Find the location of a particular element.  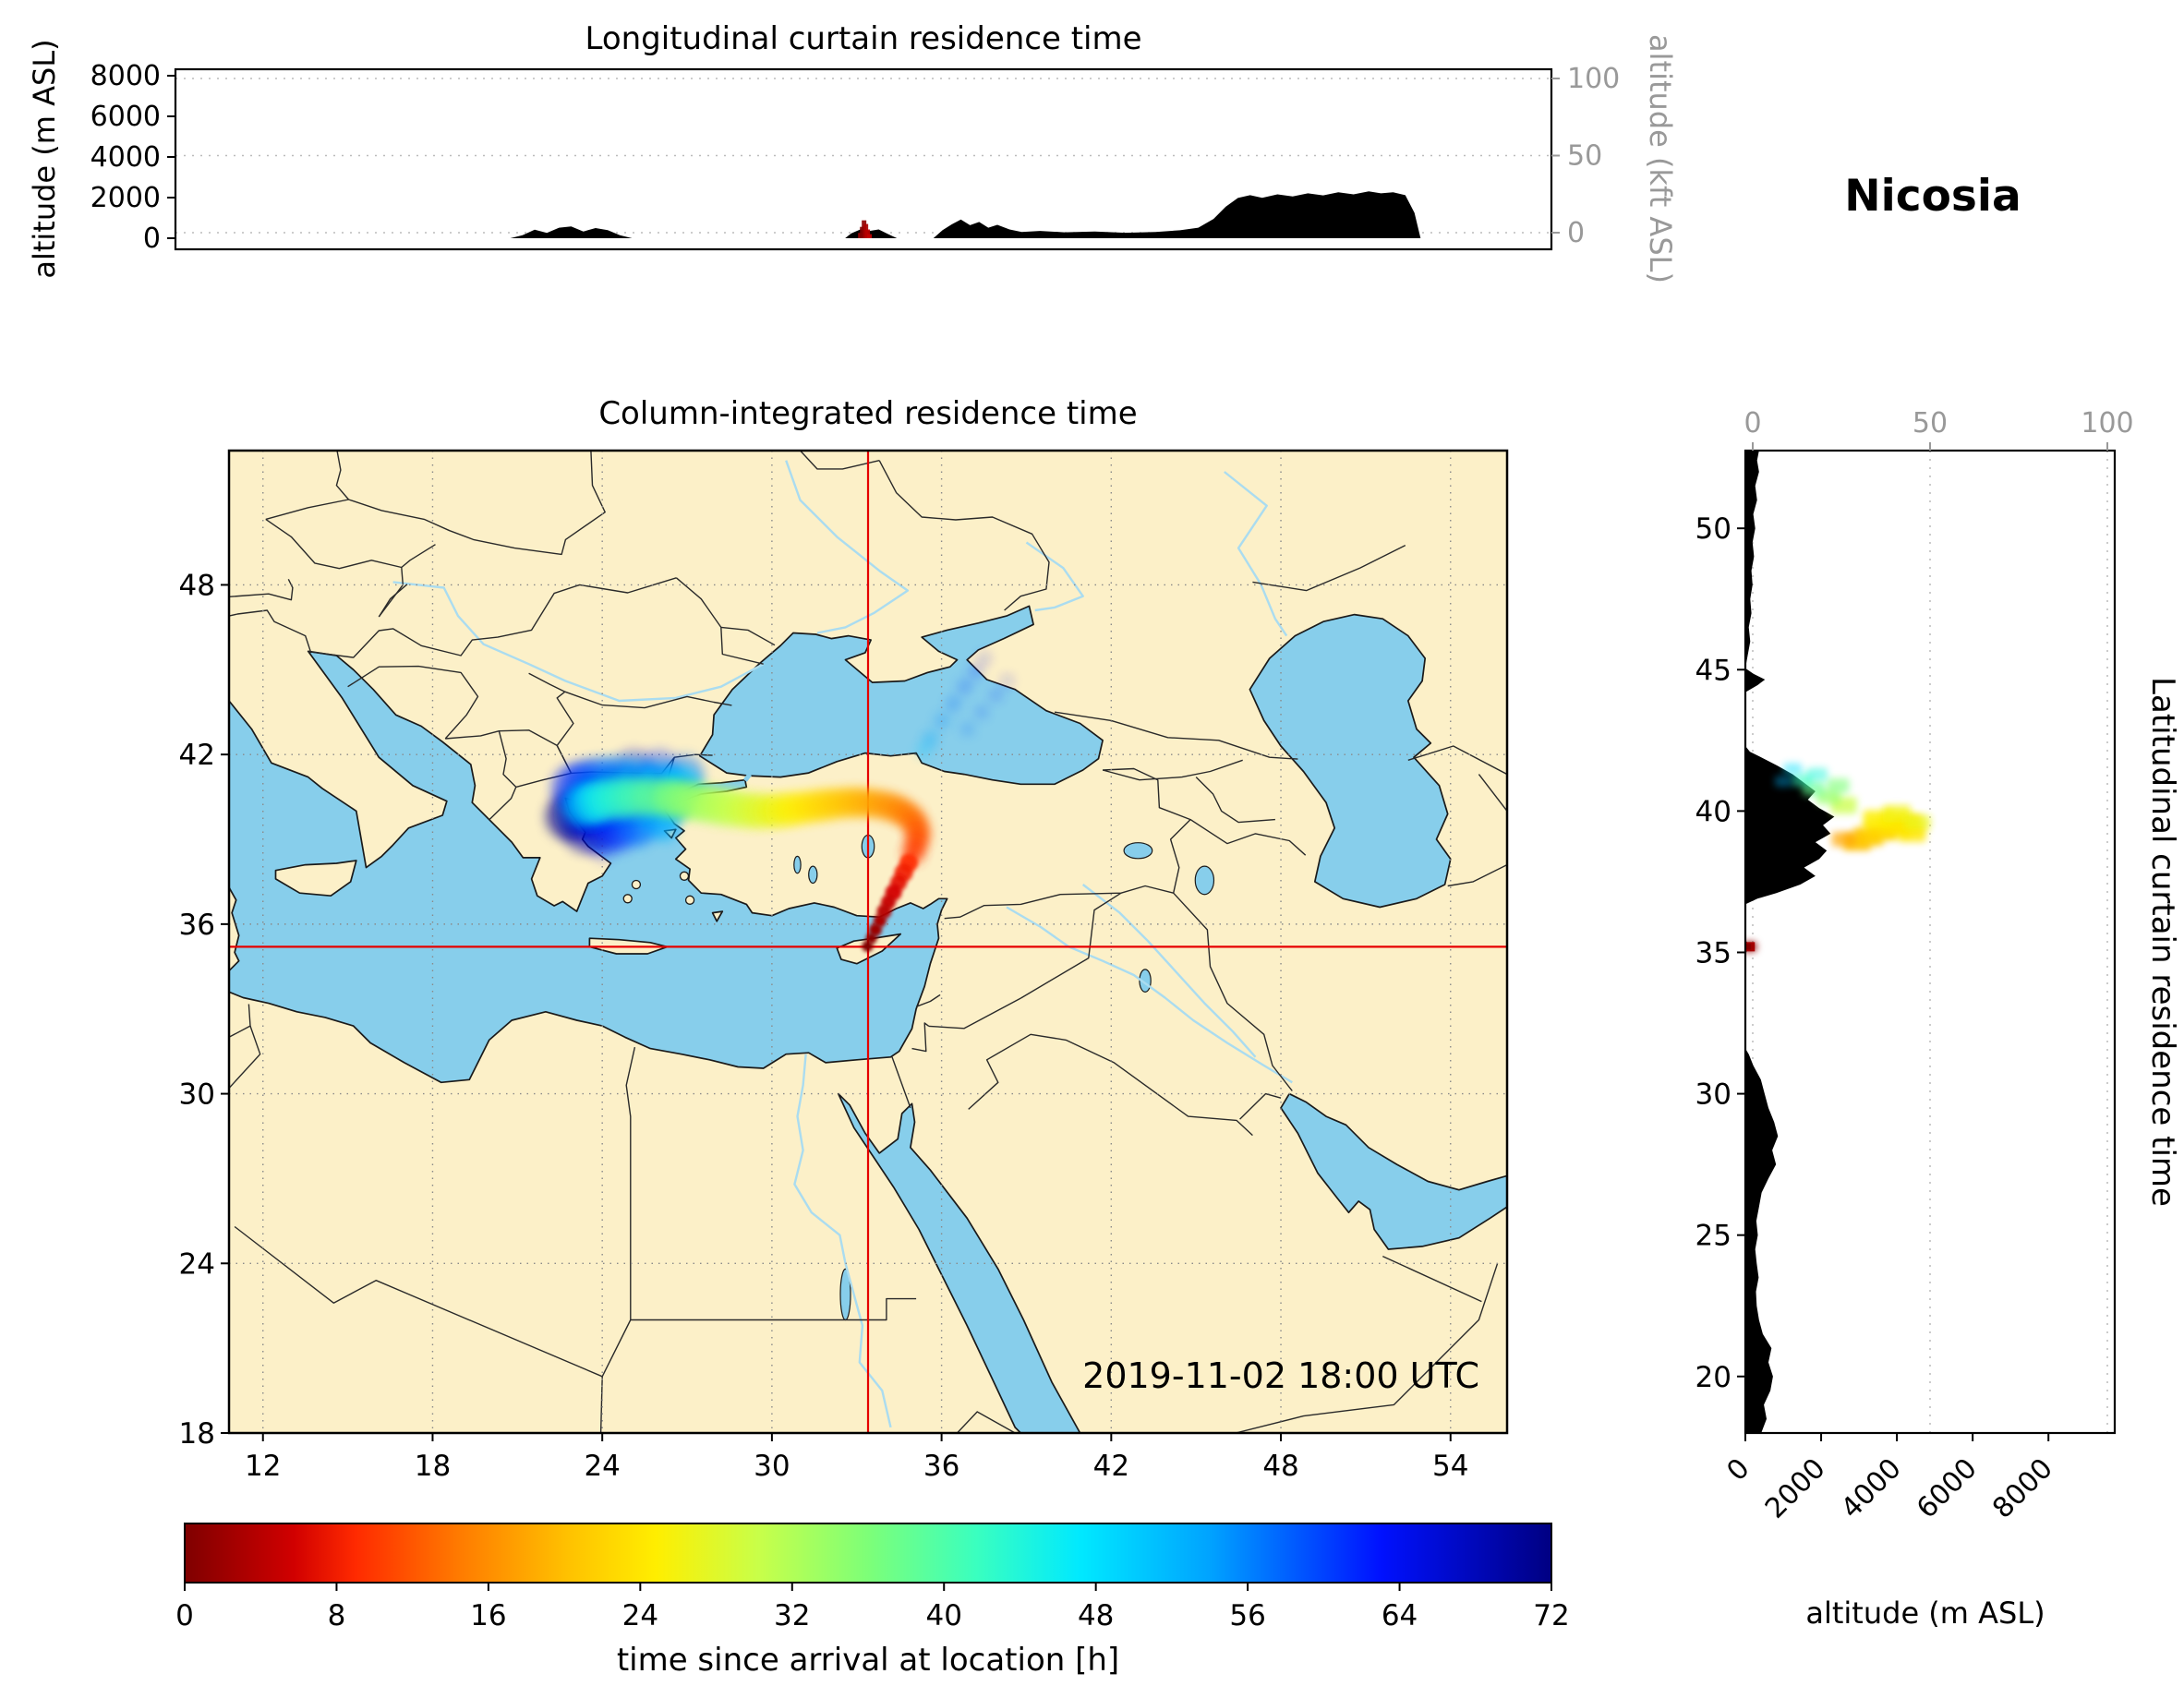

longitudinal-curtain-ylabel: altitude (m ASL) is located at coordinates (44, 159).